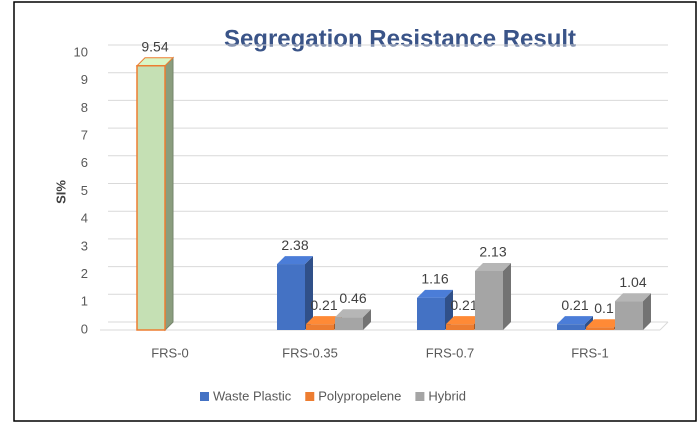 The height and width of the screenshot is (422, 697). I want to click on y-axis-title: SI%, so click(60, 192).